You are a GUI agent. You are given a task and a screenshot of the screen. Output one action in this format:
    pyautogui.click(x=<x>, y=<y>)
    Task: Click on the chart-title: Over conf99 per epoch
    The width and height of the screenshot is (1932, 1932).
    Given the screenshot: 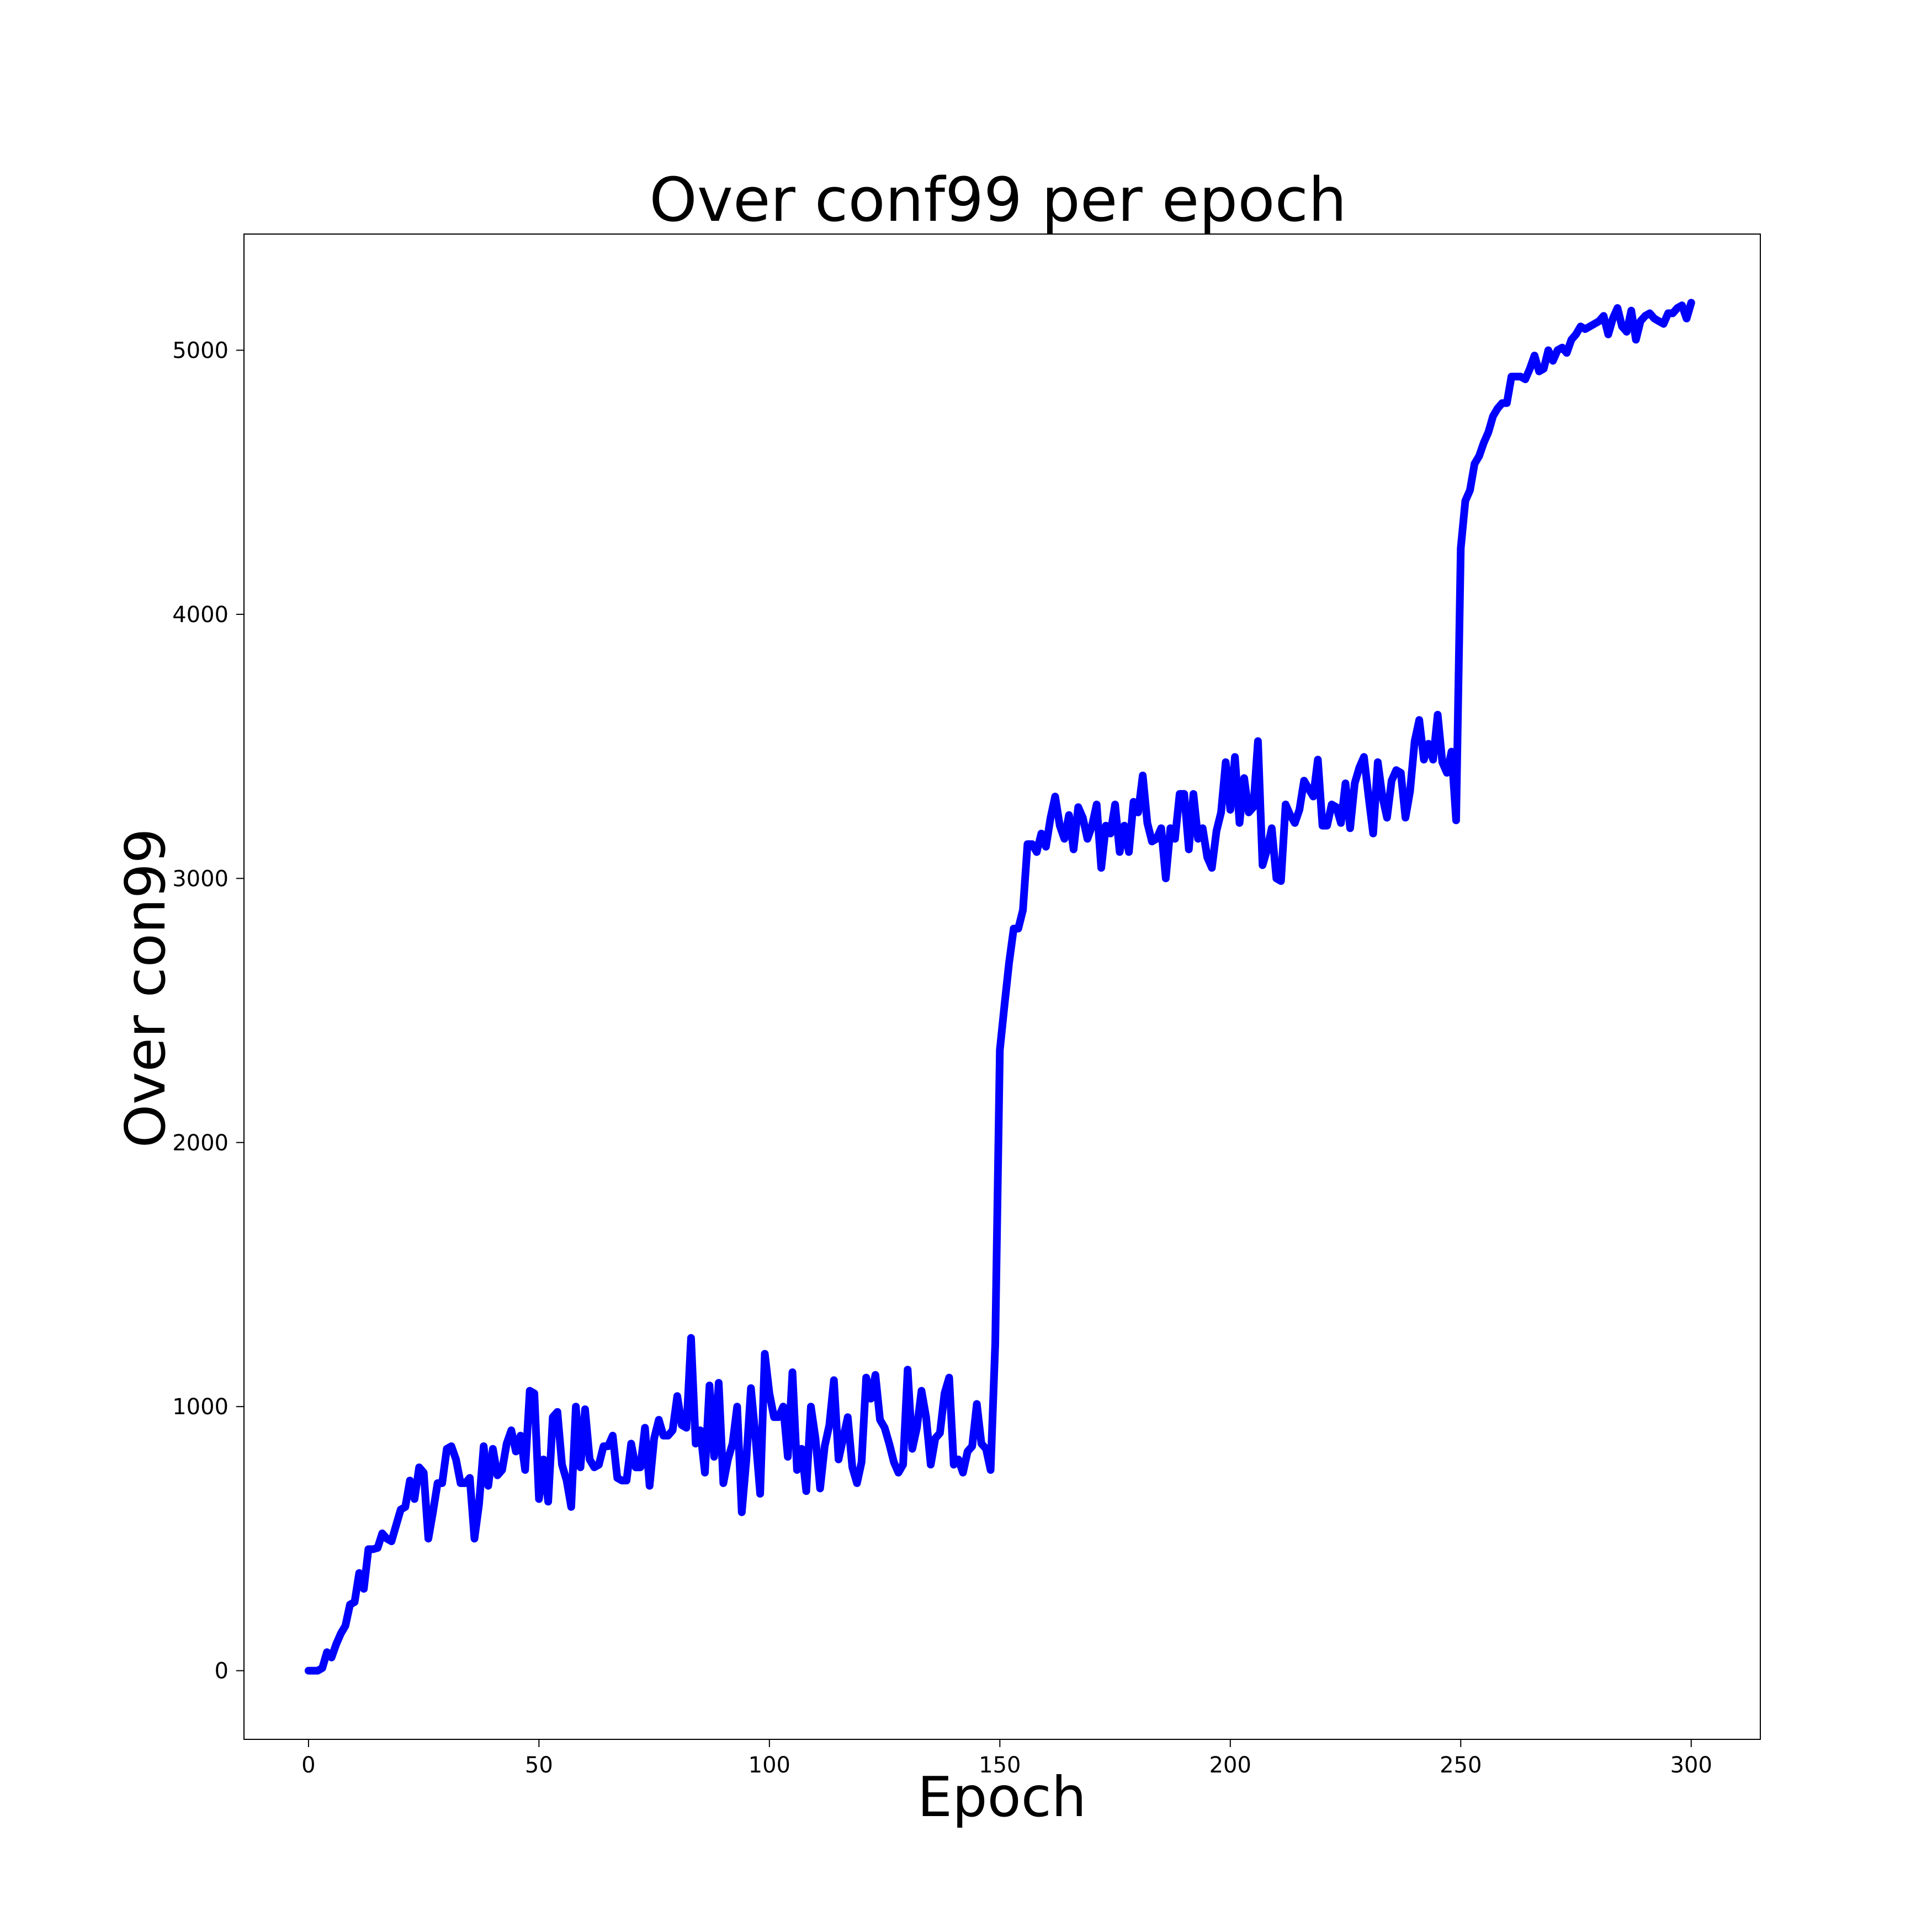 What is the action you would take?
    pyautogui.click(x=998, y=200)
    